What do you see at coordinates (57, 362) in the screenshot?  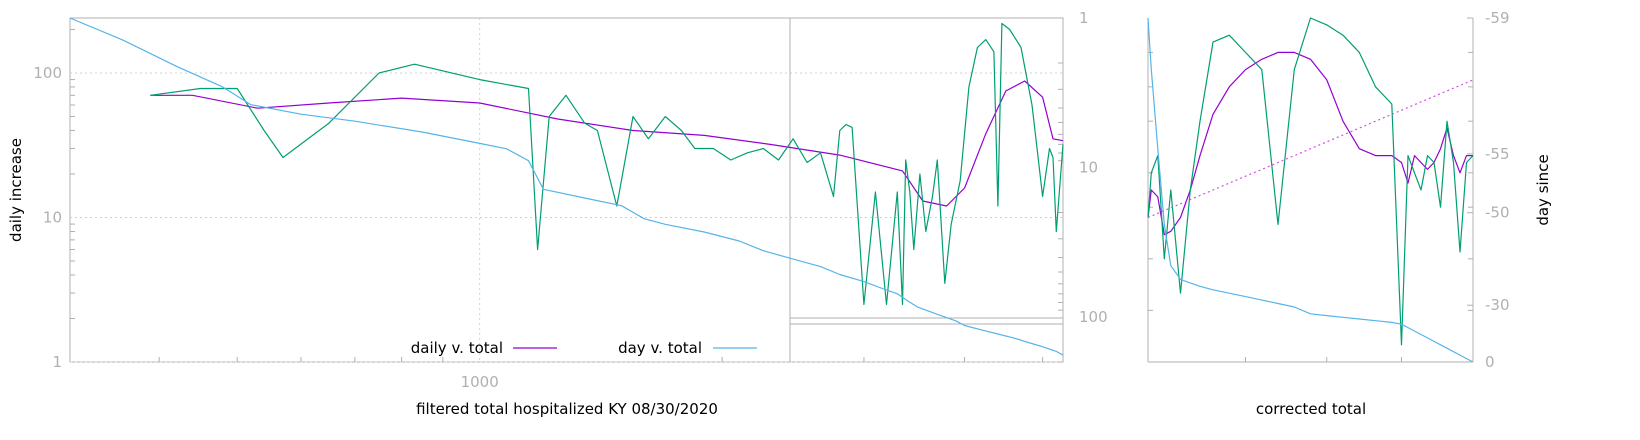 I see `y-tick-label: 1` at bounding box center [57, 362].